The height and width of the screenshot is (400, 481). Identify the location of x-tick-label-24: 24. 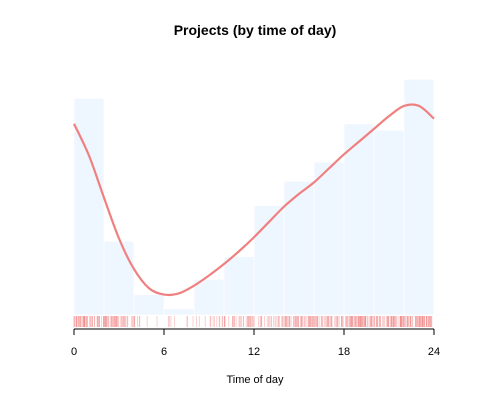
(434, 352).